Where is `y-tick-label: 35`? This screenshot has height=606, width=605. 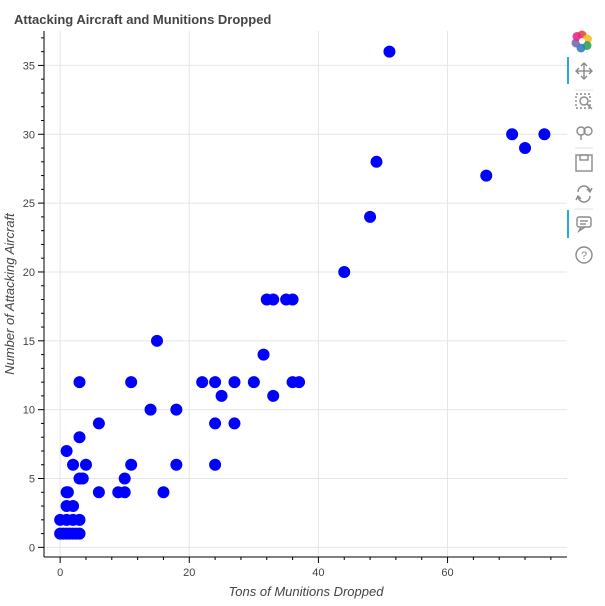
y-tick-label: 35 is located at coordinates (29, 66).